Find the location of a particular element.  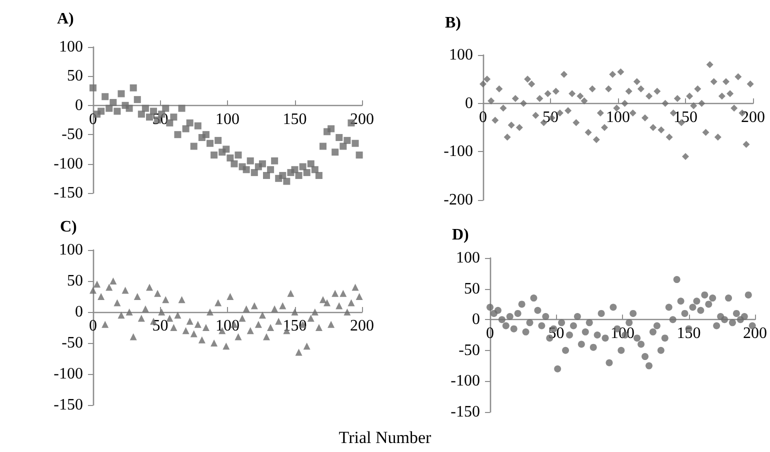

y-tick-label: -200 is located at coordinates (458, 200).